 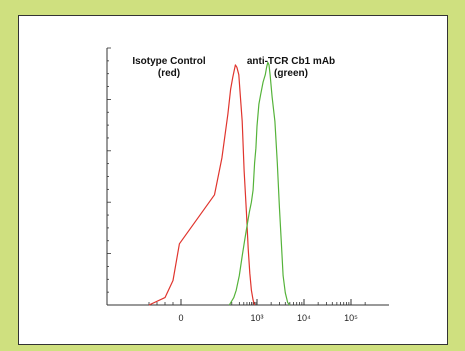 What do you see at coordinates (169, 73) in the screenshot?
I see `isotype-control-label: (red)` at bounding box center [169, 73].